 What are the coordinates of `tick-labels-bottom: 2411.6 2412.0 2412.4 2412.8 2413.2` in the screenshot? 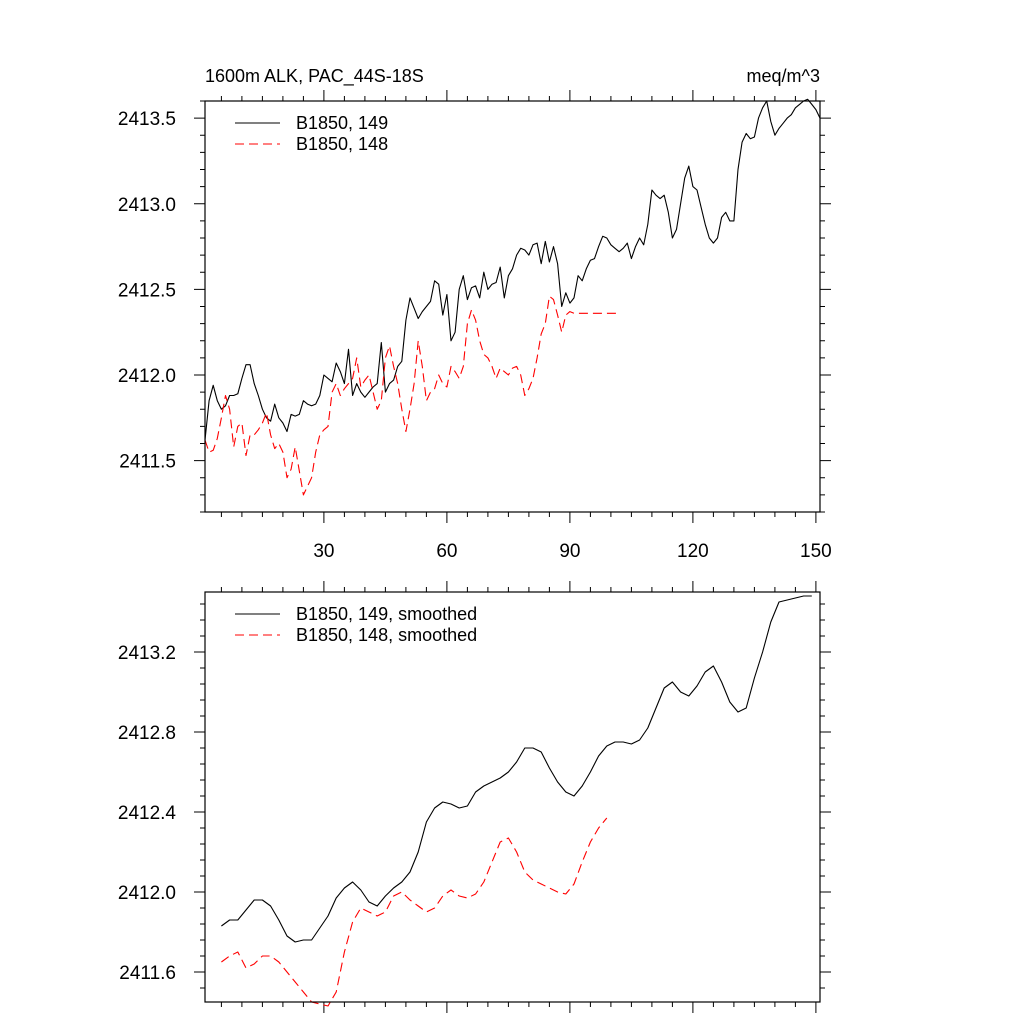 It's located at (147, 813).